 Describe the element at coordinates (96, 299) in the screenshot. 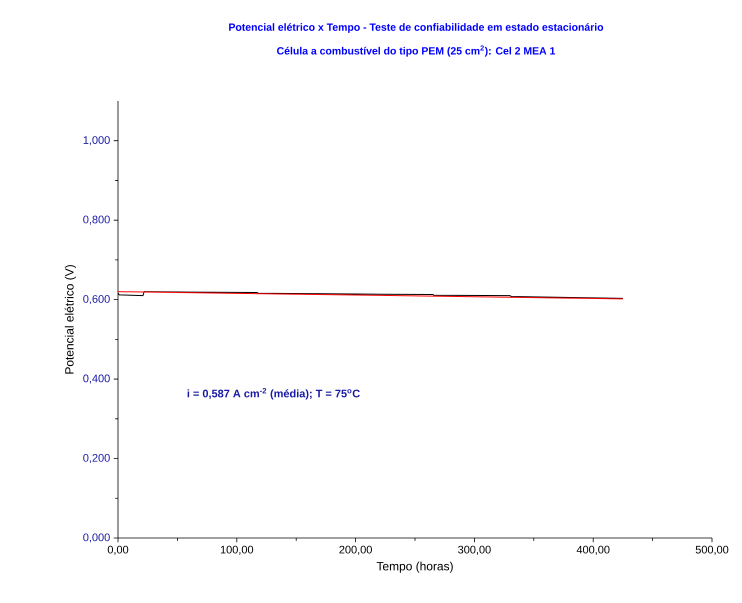

I see `y-tick-label: 0,600` at that location.